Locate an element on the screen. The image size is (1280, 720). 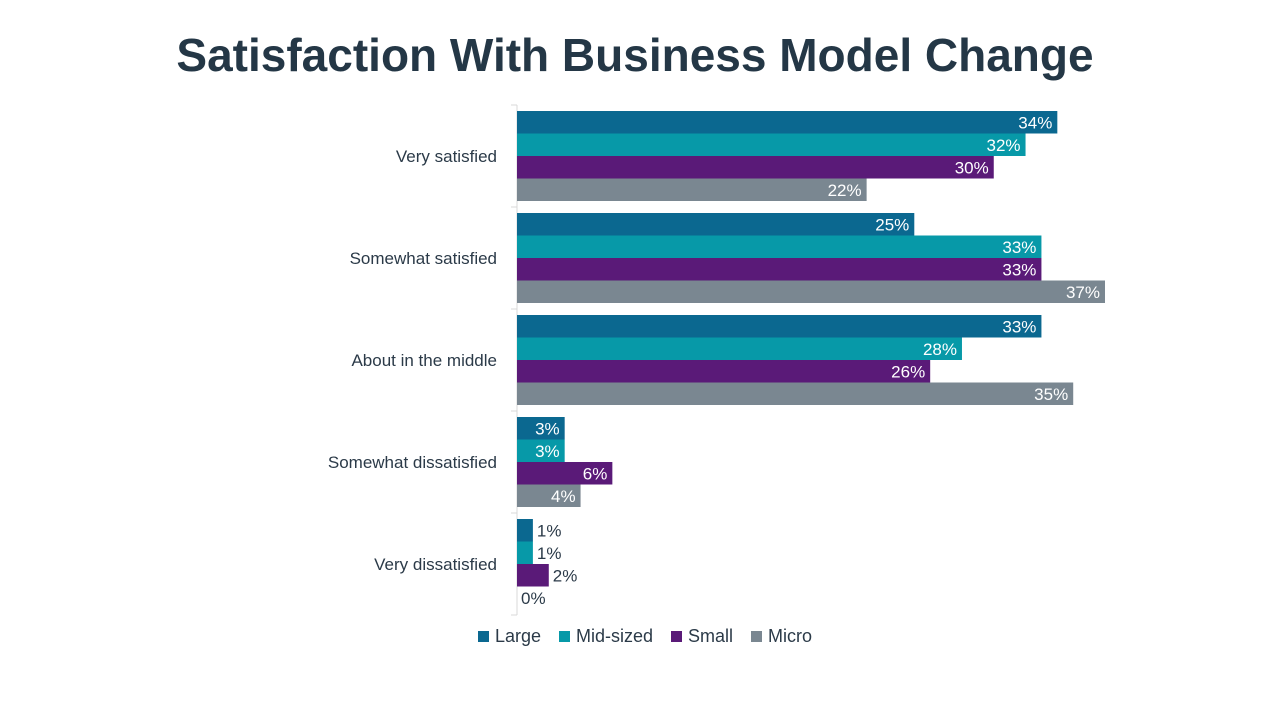
data-label: 25% is located at coordinates (892, 224).